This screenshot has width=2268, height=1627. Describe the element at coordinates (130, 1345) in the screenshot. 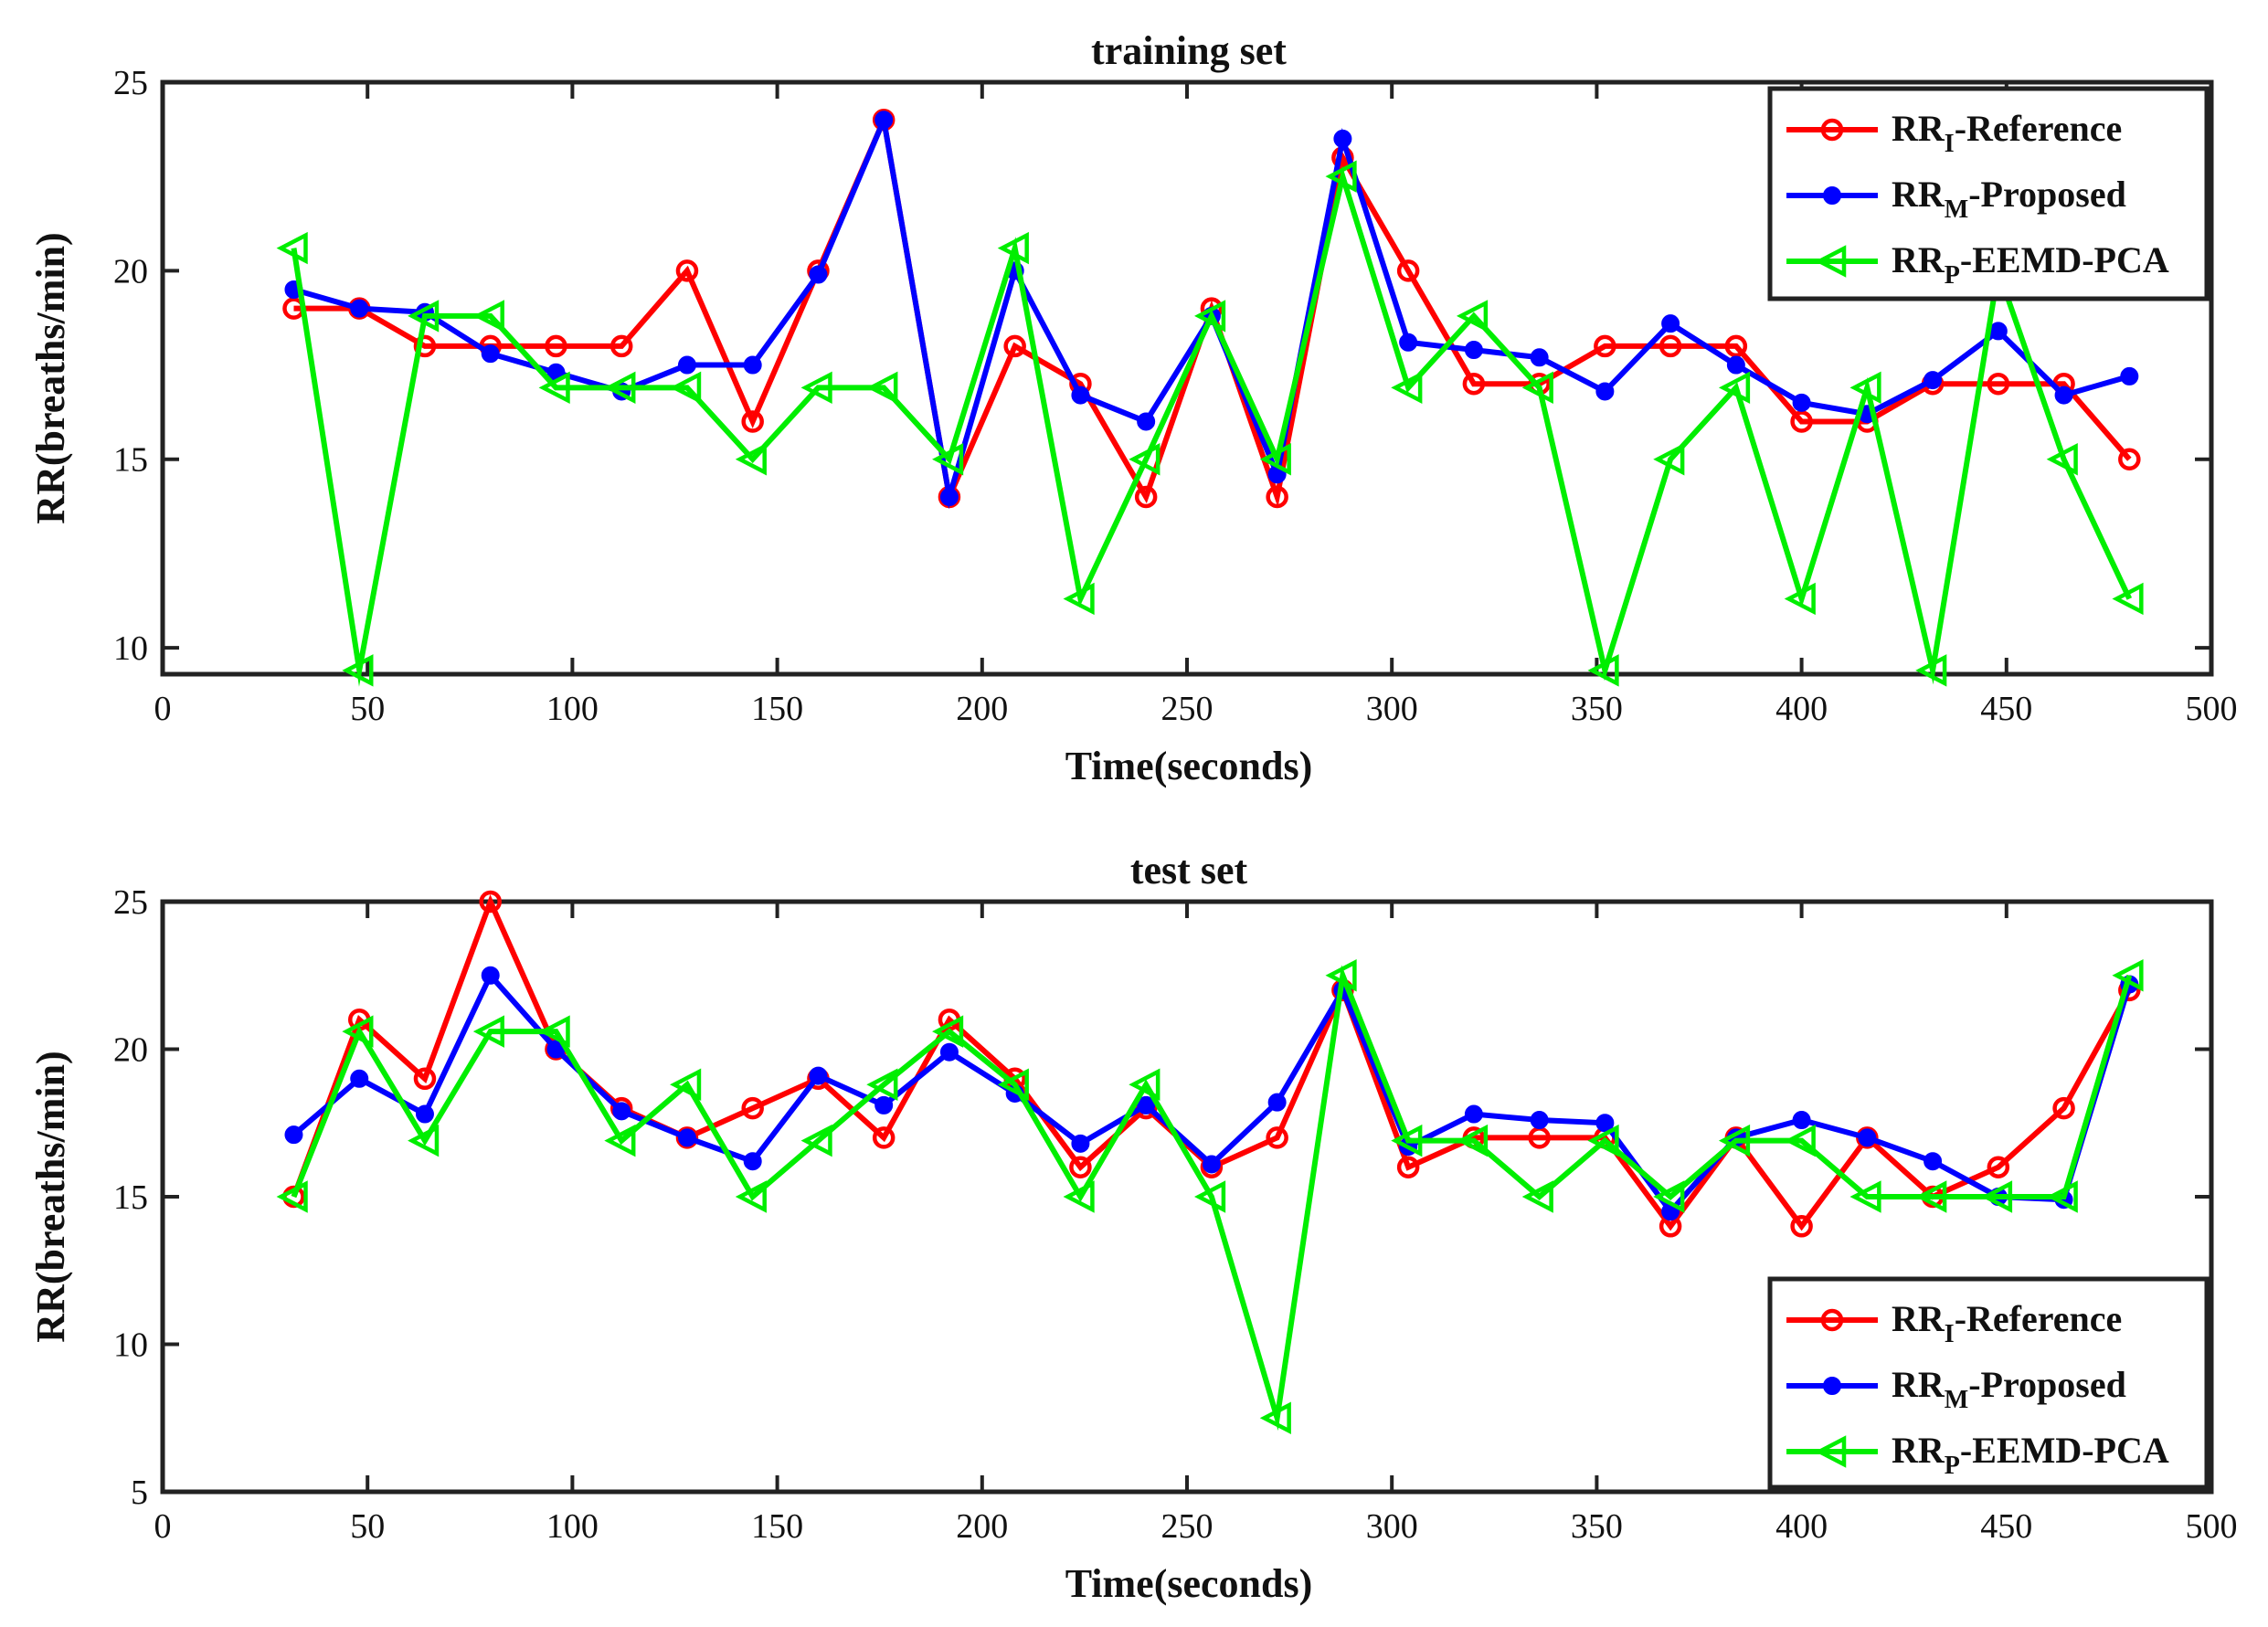

I see `y-tick-label: 10` at that location.